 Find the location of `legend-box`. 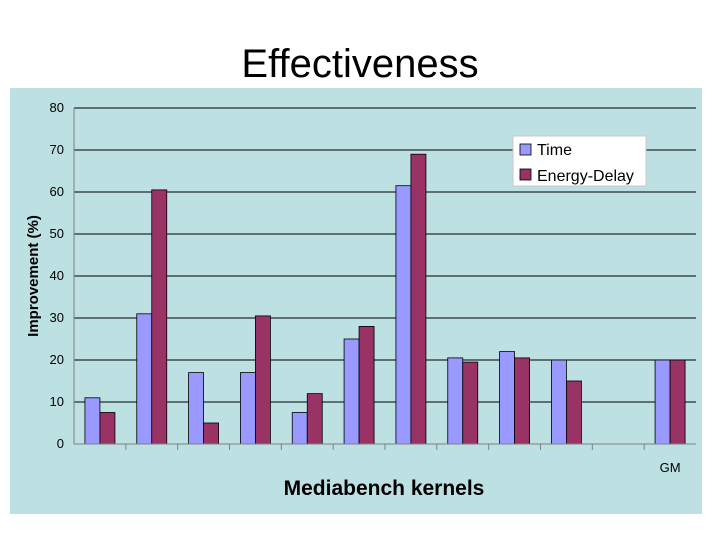

legend-box is located at coordinates (579, 161).